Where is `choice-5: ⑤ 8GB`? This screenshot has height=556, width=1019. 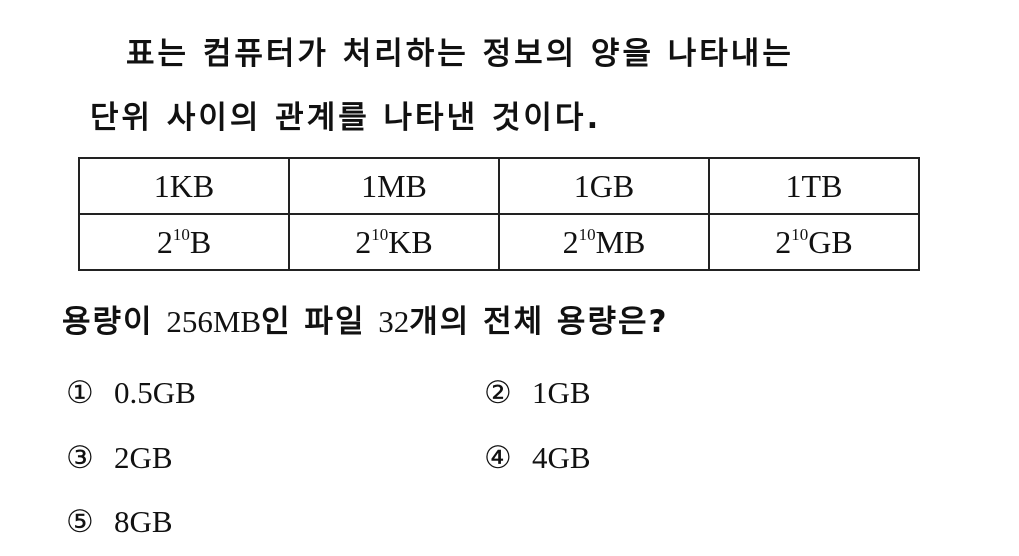 choice-5: ⑤ 8GB is located at coordinates (119, 522).